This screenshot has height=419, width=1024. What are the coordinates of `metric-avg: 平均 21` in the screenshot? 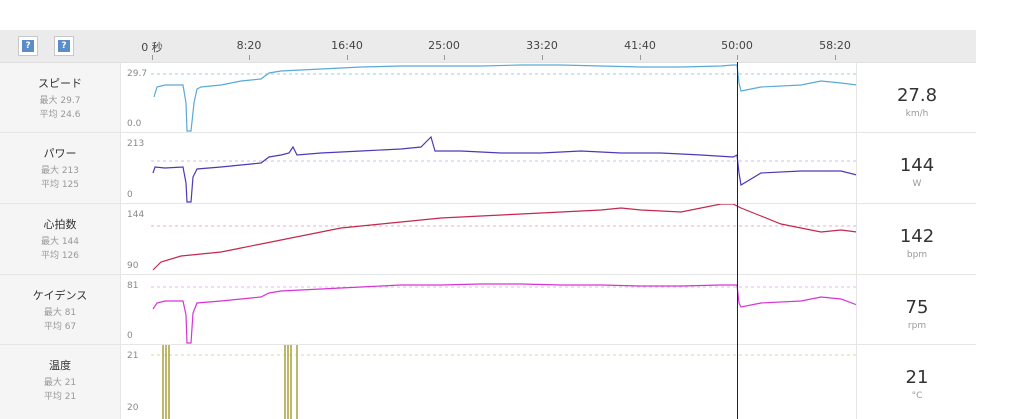 It's located at (60, 397).